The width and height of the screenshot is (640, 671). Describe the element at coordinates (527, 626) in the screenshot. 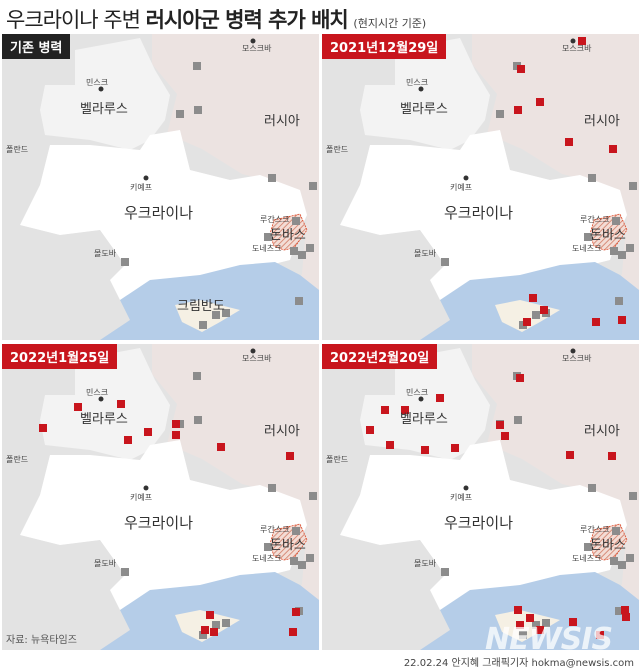

I see `crimea-region` at that location.